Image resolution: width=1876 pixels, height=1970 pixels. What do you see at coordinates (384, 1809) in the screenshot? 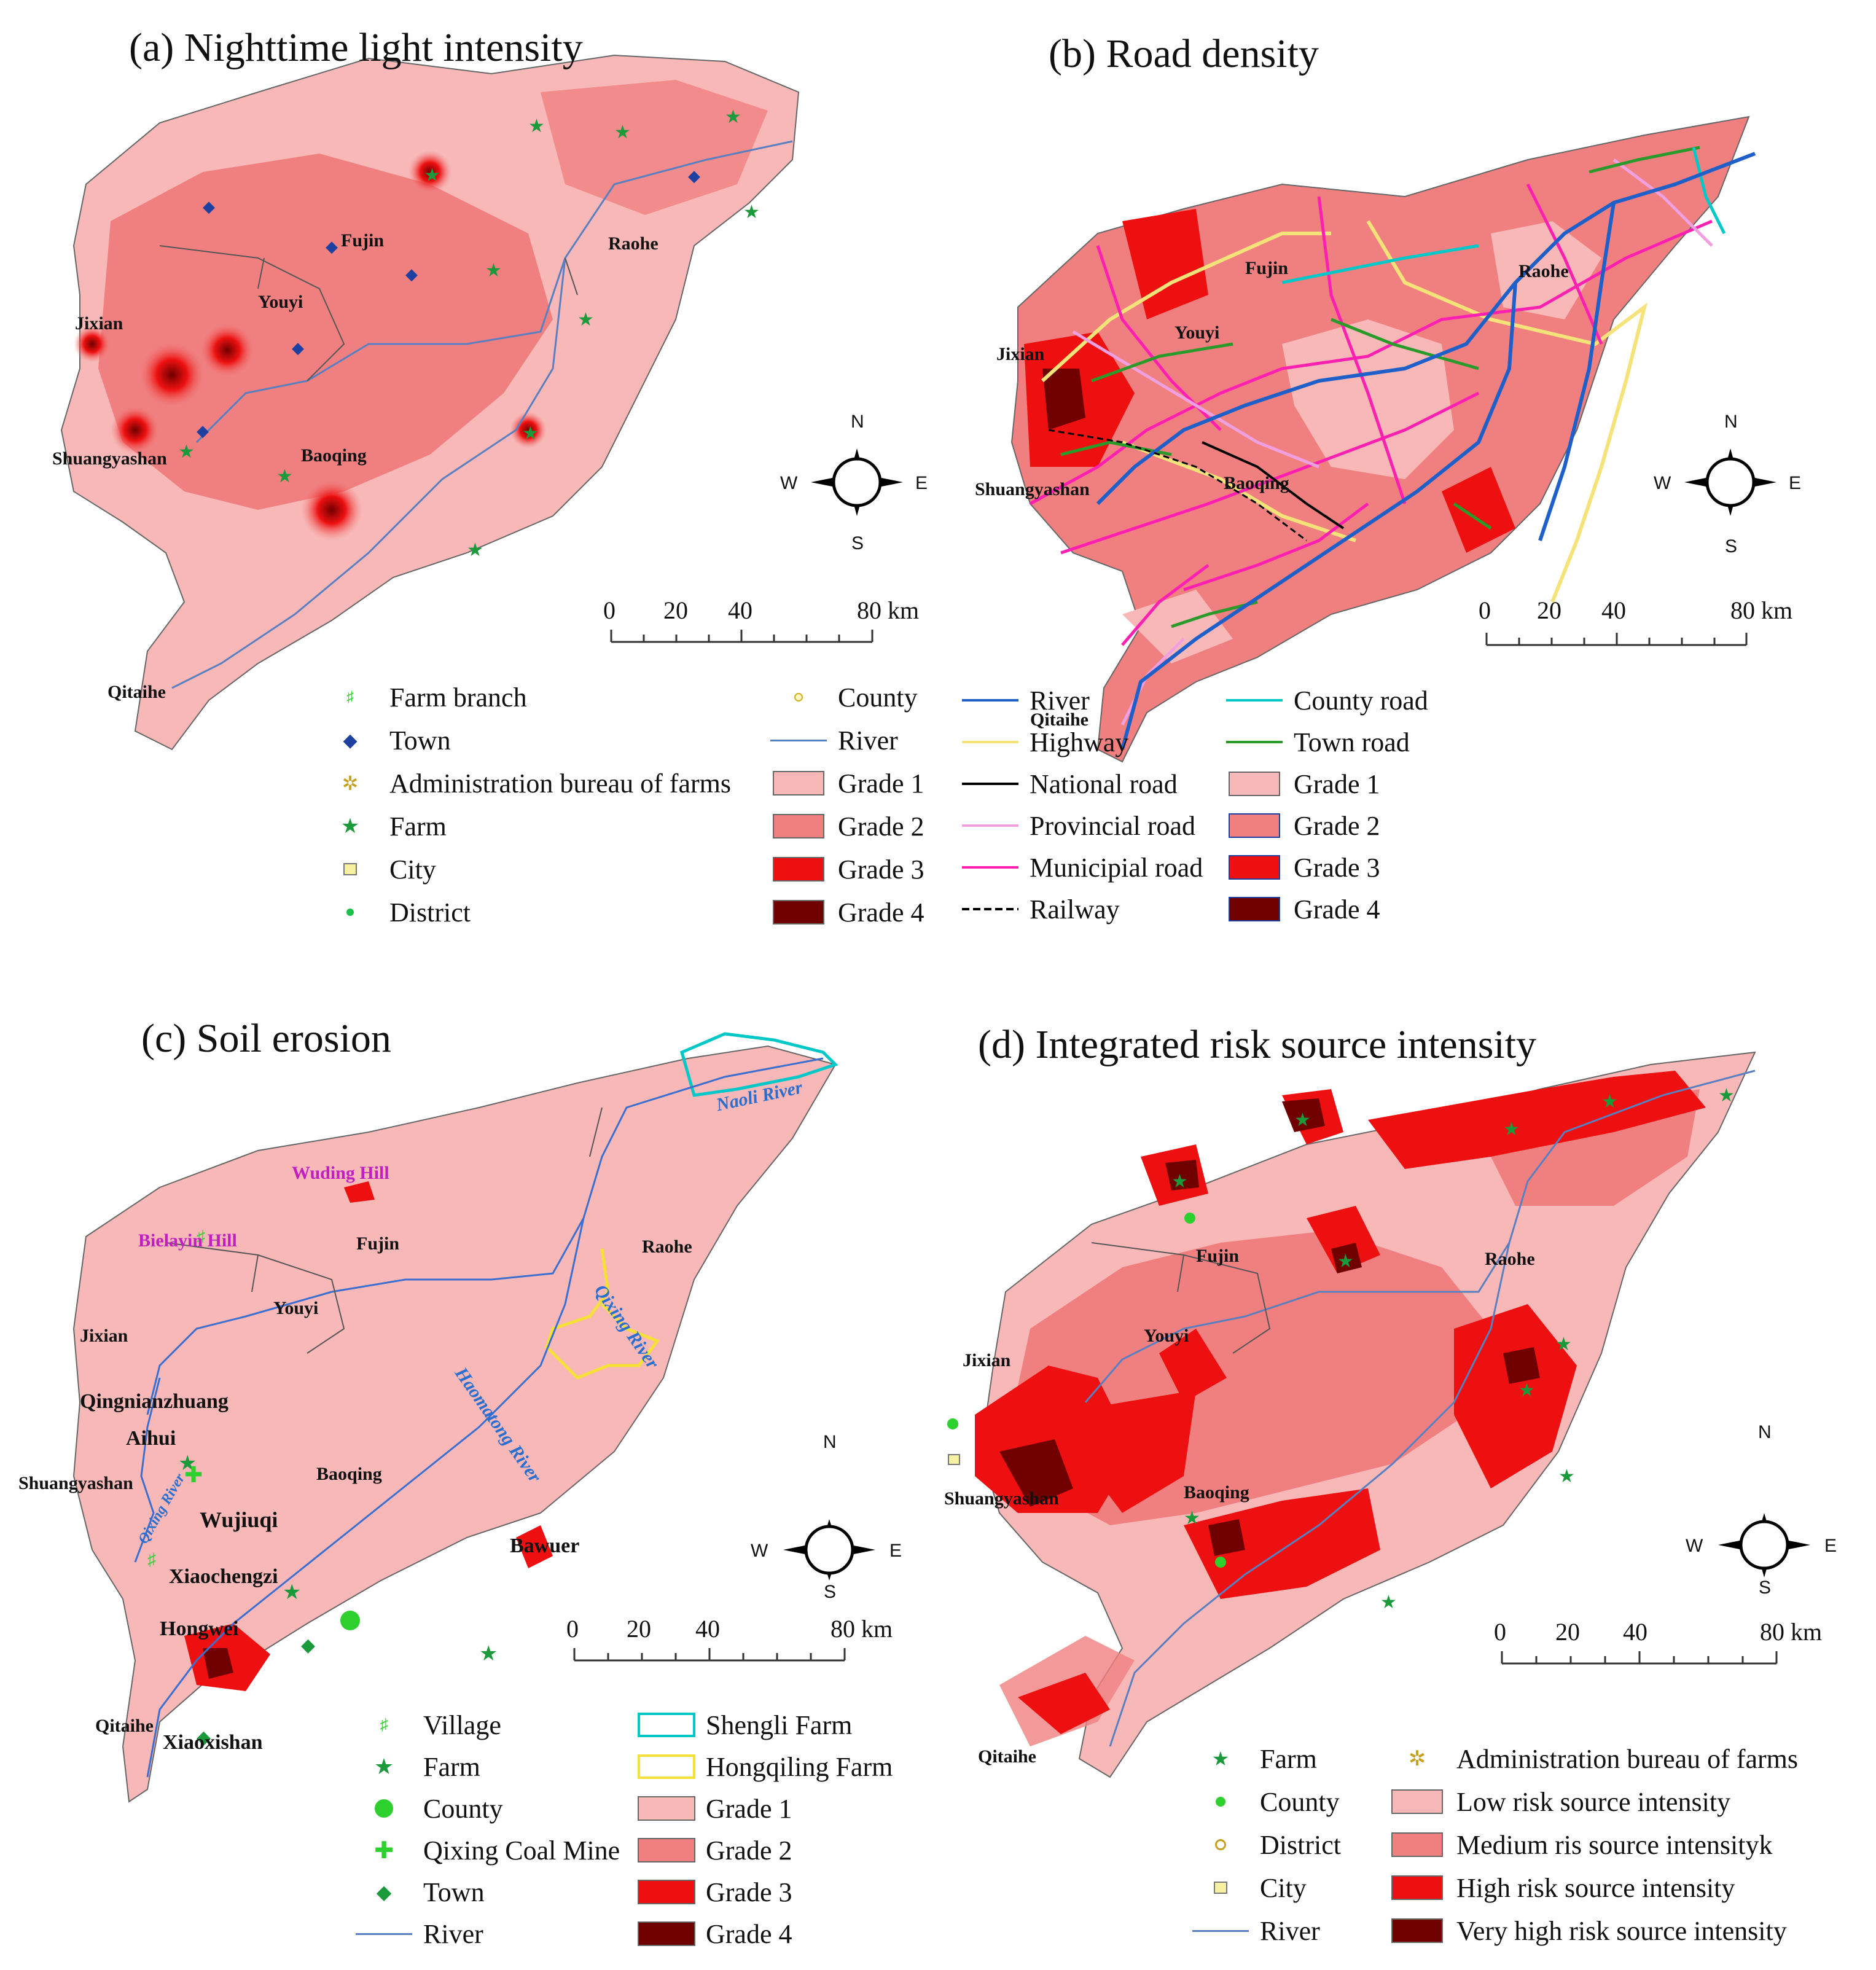
I see `county-circle-icon` at bounding box center [384, 1809].